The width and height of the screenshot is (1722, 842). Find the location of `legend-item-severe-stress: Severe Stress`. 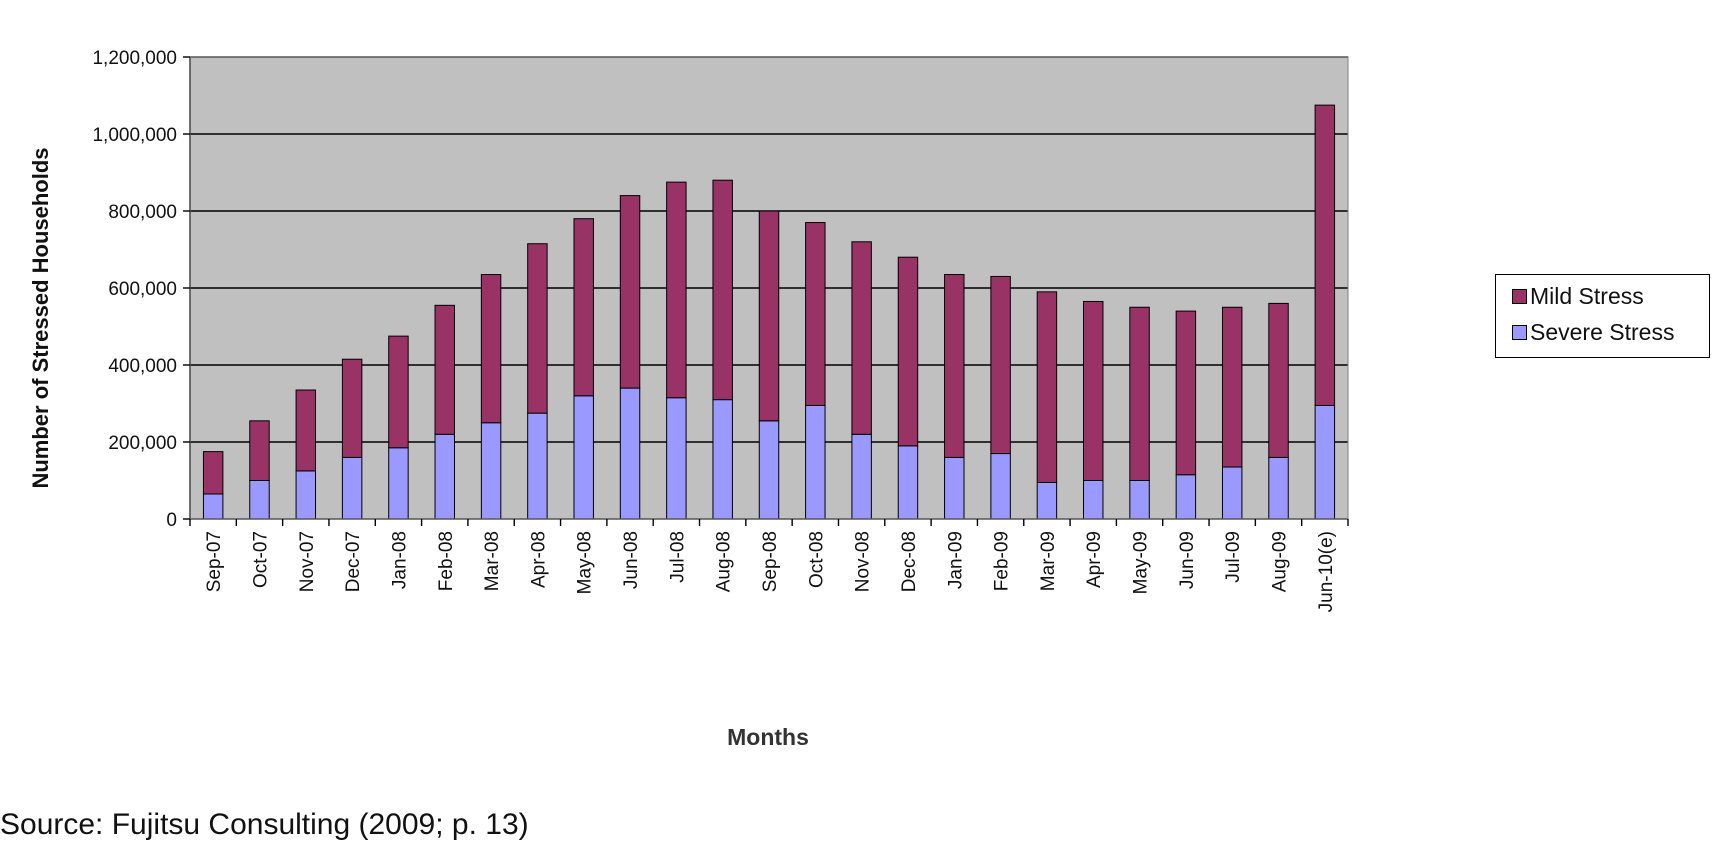

legend-item-severe-stress: Severe Stress is located at coordinates (1593, 332).